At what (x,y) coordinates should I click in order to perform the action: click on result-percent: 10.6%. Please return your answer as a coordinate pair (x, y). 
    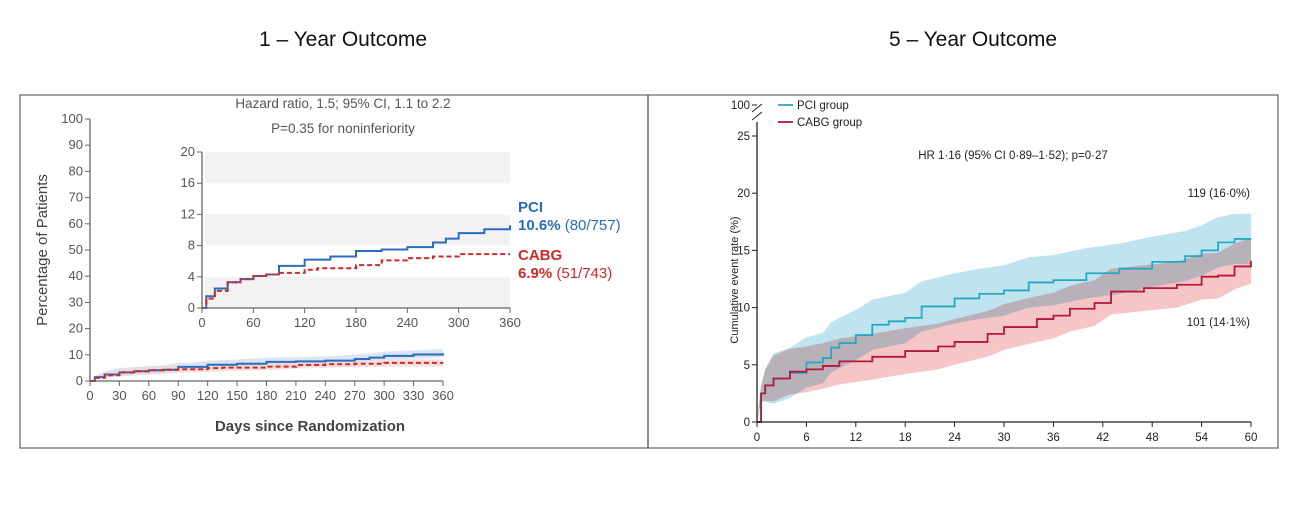
    Looking at the image, I should click on (541, 225).